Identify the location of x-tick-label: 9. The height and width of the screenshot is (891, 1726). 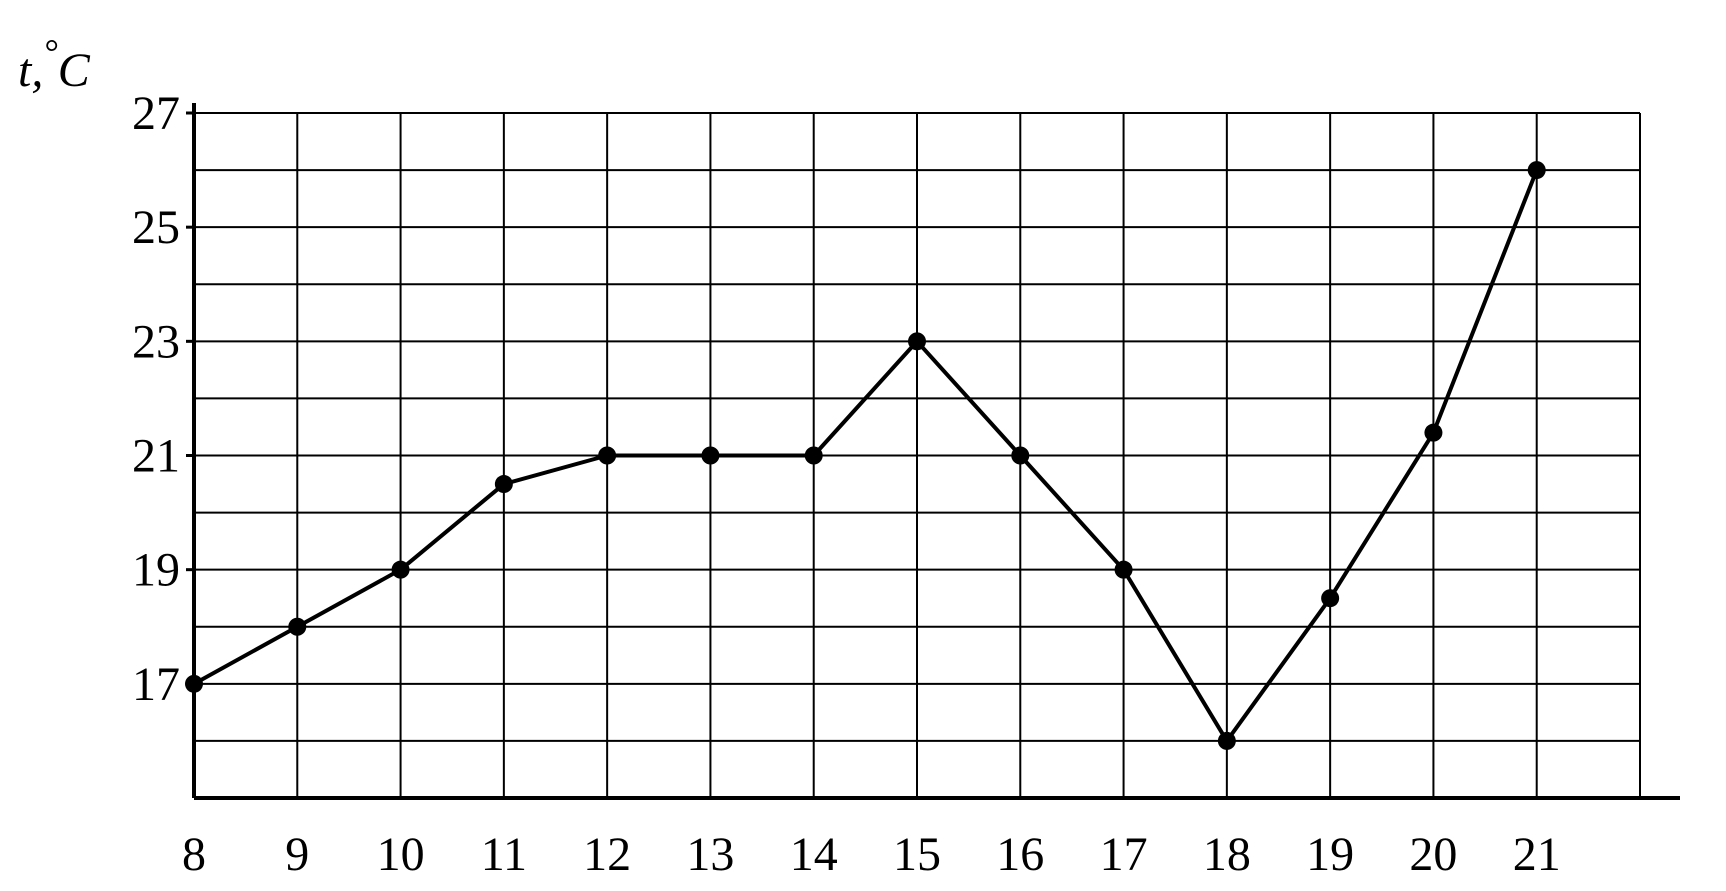
(297, 854).